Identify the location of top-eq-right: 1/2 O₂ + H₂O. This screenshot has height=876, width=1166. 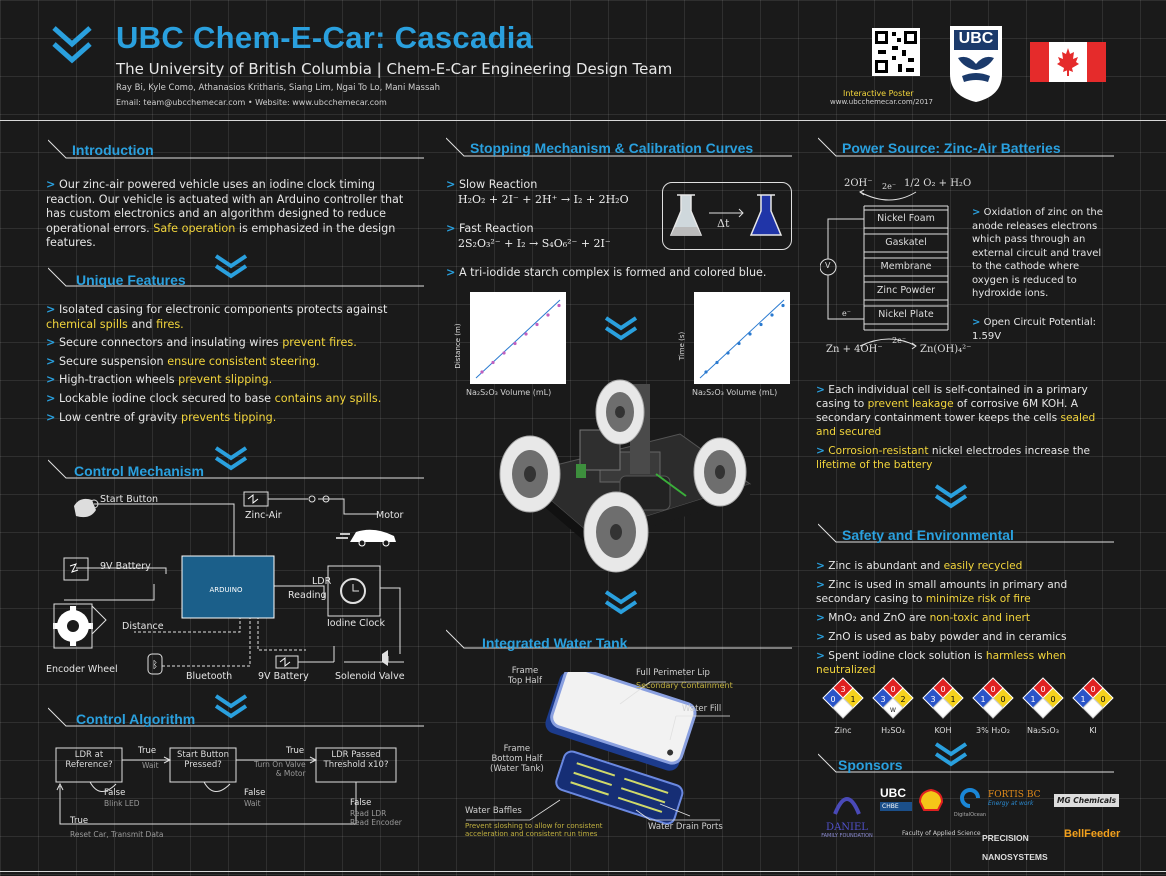
(938, 183).